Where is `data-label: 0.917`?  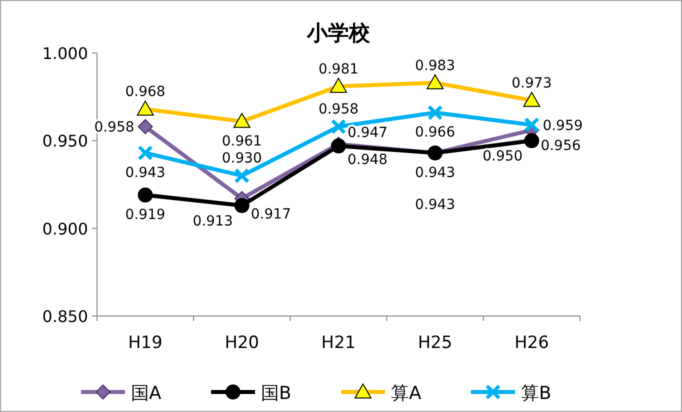
data-label: 0.917 is located at coordinates (270, 214).